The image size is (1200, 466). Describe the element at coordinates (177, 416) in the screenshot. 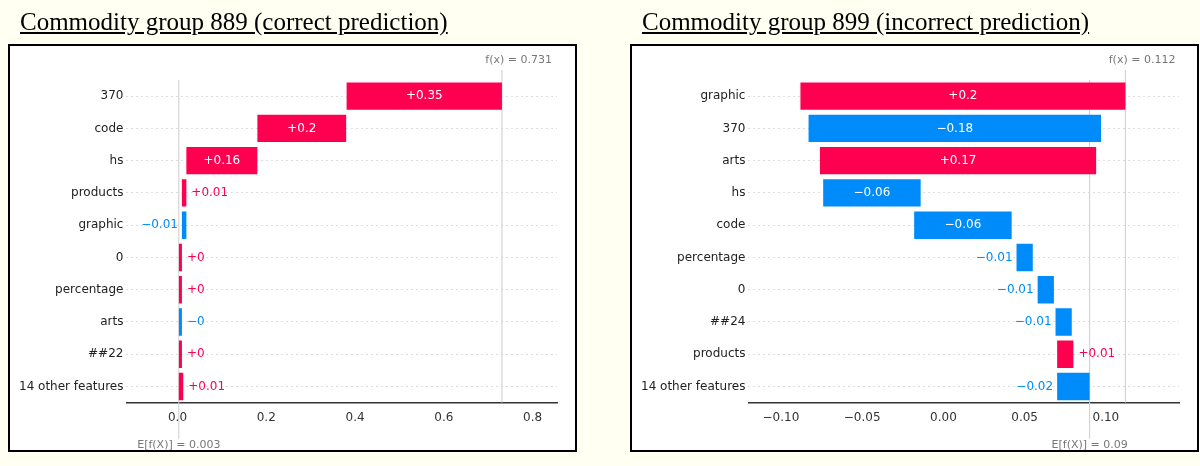

I see `x-tick-label: 0.0` at that location.